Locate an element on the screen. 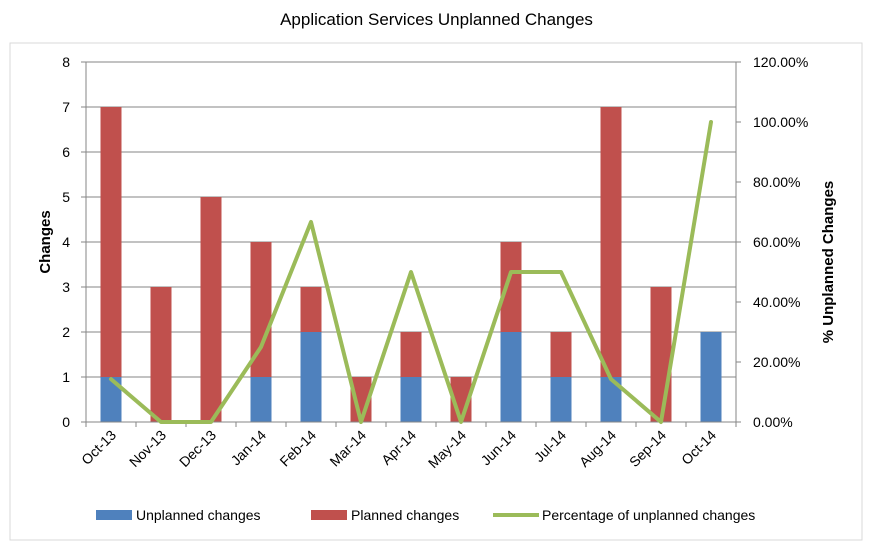 This screenshot has width=873, height=547. legend-label: Unplanned changes is located at coordinates (198, 515).